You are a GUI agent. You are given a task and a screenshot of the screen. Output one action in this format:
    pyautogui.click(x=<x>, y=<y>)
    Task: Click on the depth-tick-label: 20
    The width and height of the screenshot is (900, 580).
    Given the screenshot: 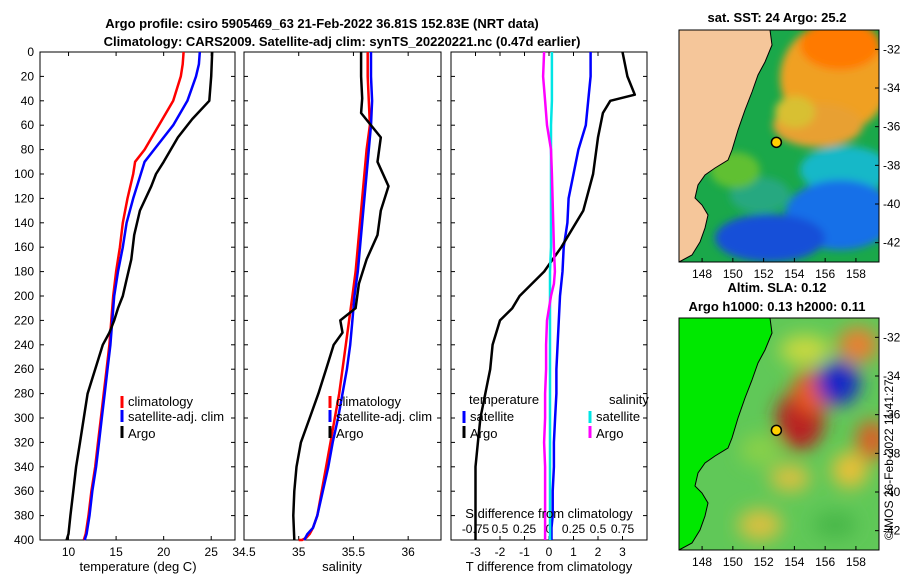 What is the action you would take?
    pyautogui.click(x=28, y=76)
    